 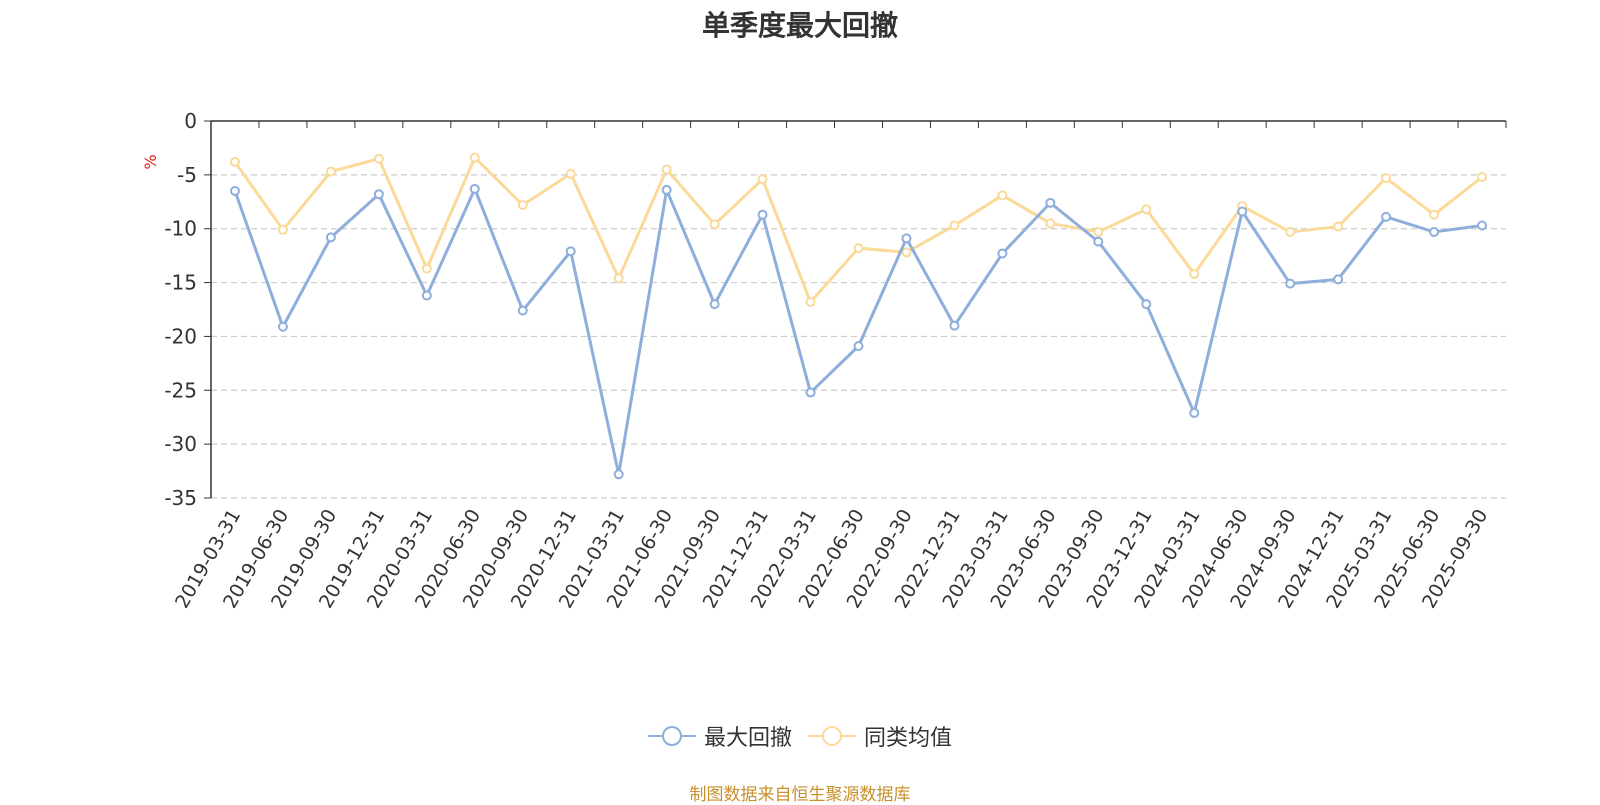 What do you see at coordinates (180, 336) in the screenshot?
I see `y-tick-label: -20` at bounding box center [180, 336].